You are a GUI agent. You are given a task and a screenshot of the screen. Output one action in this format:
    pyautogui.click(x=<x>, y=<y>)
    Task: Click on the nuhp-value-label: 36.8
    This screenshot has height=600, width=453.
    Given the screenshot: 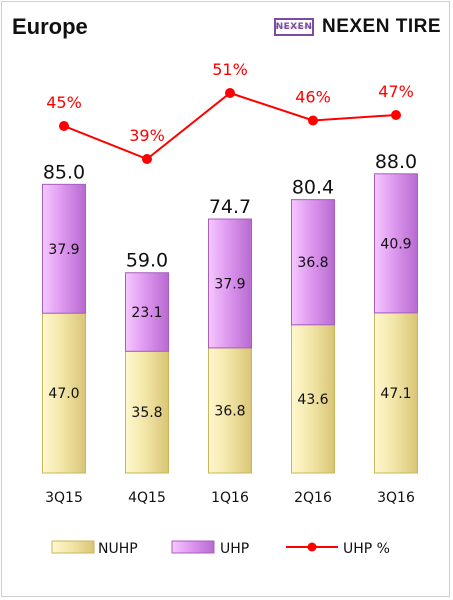 What is the action you would take?
    pyautogui.click(x=229, y=411)
    